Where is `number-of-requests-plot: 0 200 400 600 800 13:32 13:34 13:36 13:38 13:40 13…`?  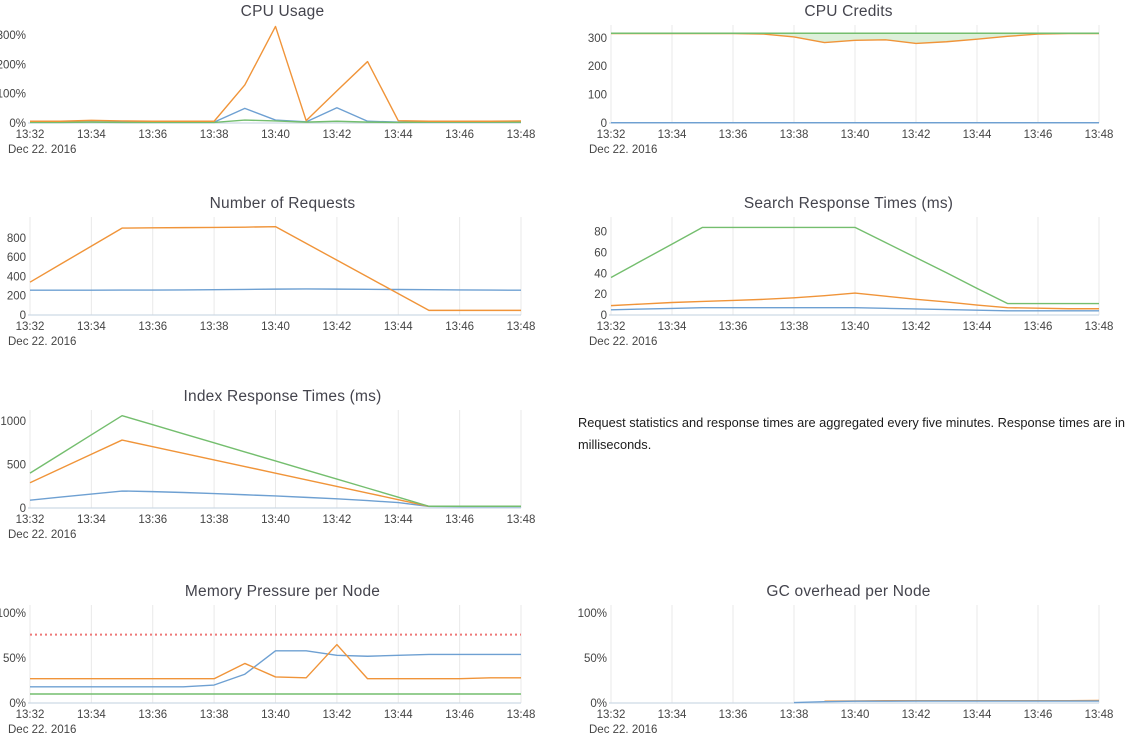
number-of-requests-plot: 0 200 400 600 800 13:32 13:34 13:36 13:38 13:40 13… is located at coordinates (271, 282).